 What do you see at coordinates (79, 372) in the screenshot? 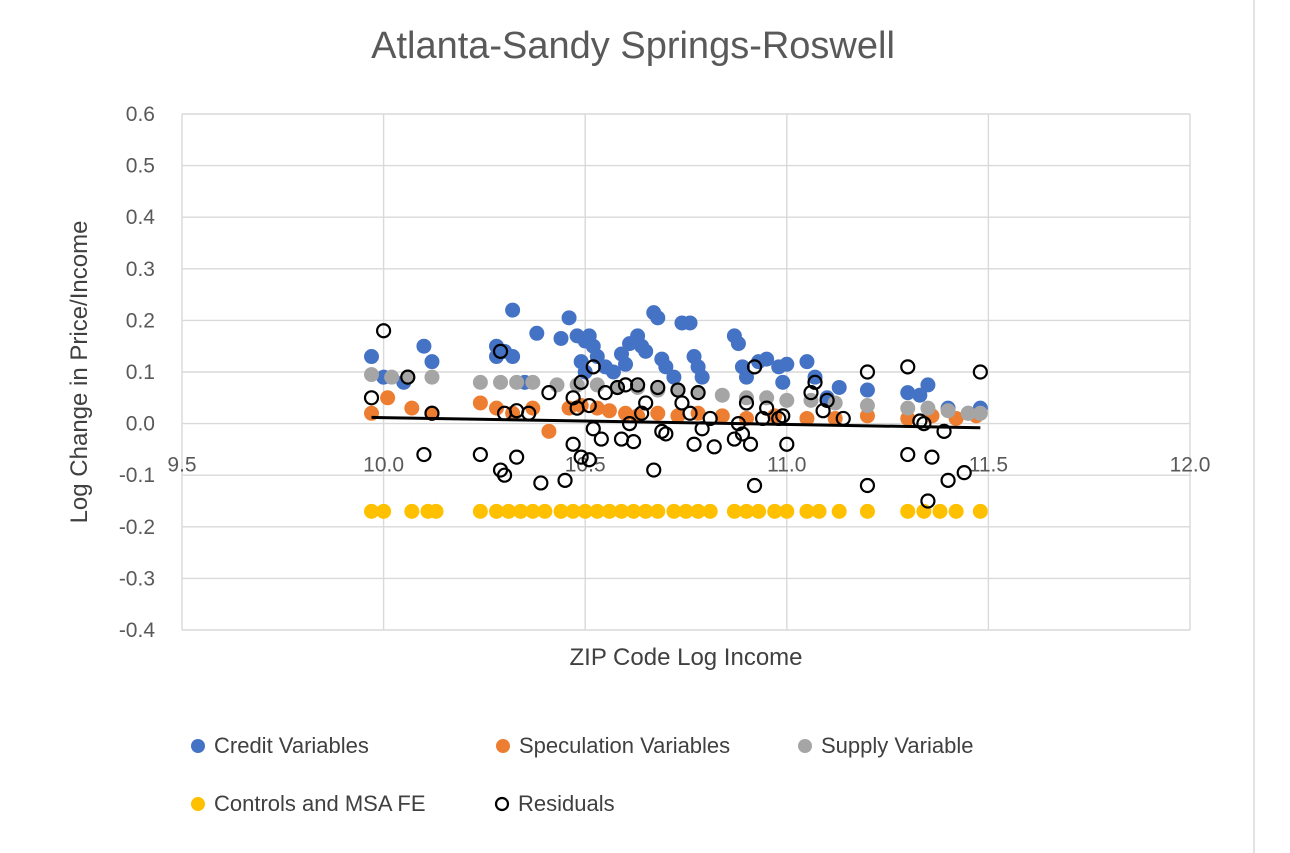
I see `y-axis-title: Log Change in Price/Income` at bounding box center [79, 372].